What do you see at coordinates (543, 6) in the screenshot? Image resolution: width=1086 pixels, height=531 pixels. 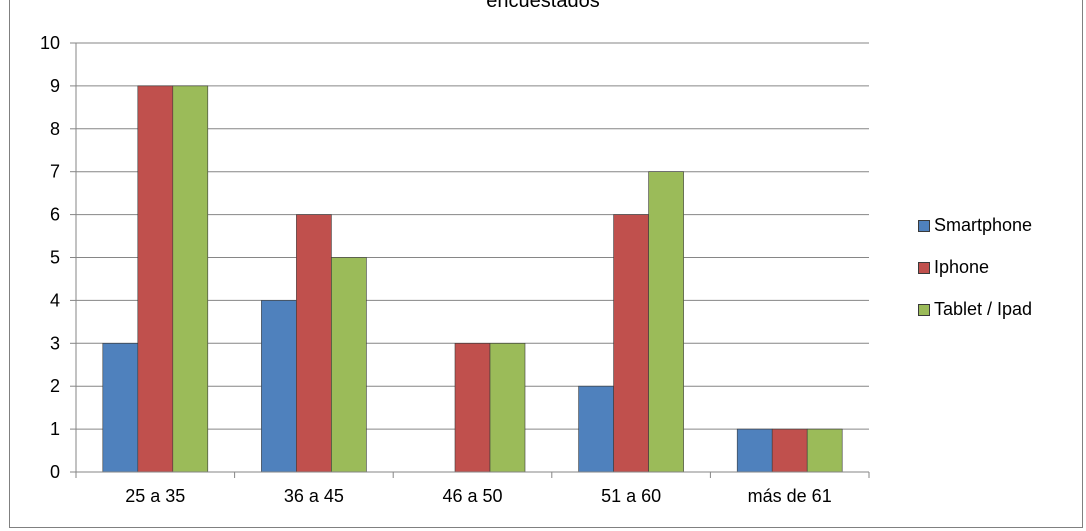 I see `chart-title: encuestados` at bounding box center [543, 6].